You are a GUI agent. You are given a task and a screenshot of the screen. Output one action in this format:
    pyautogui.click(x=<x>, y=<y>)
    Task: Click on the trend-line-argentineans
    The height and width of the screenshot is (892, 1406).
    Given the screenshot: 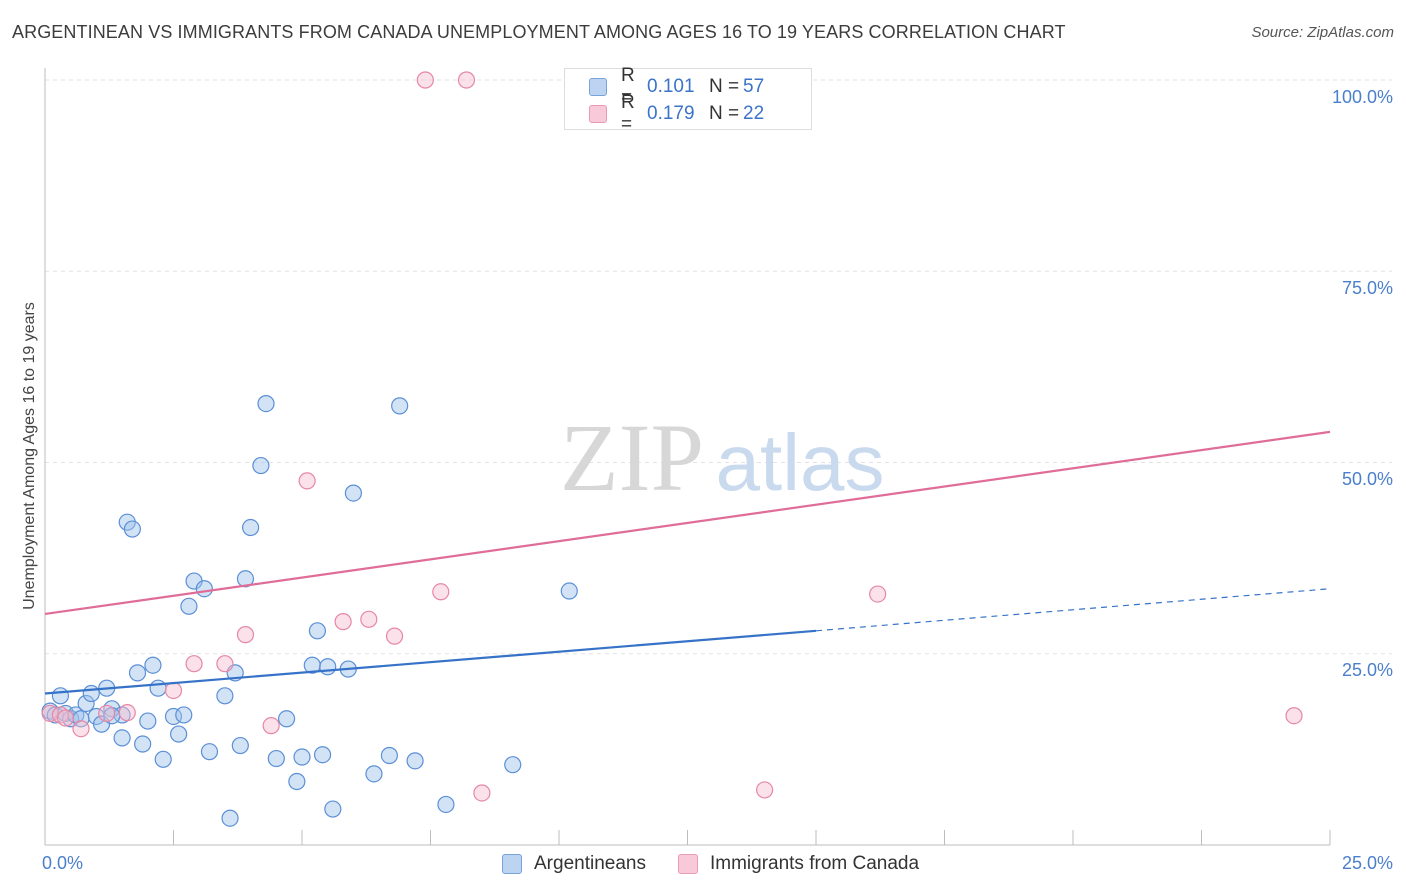 What is the action you would take?
    pyautogui.click(x=430, y=662)
    